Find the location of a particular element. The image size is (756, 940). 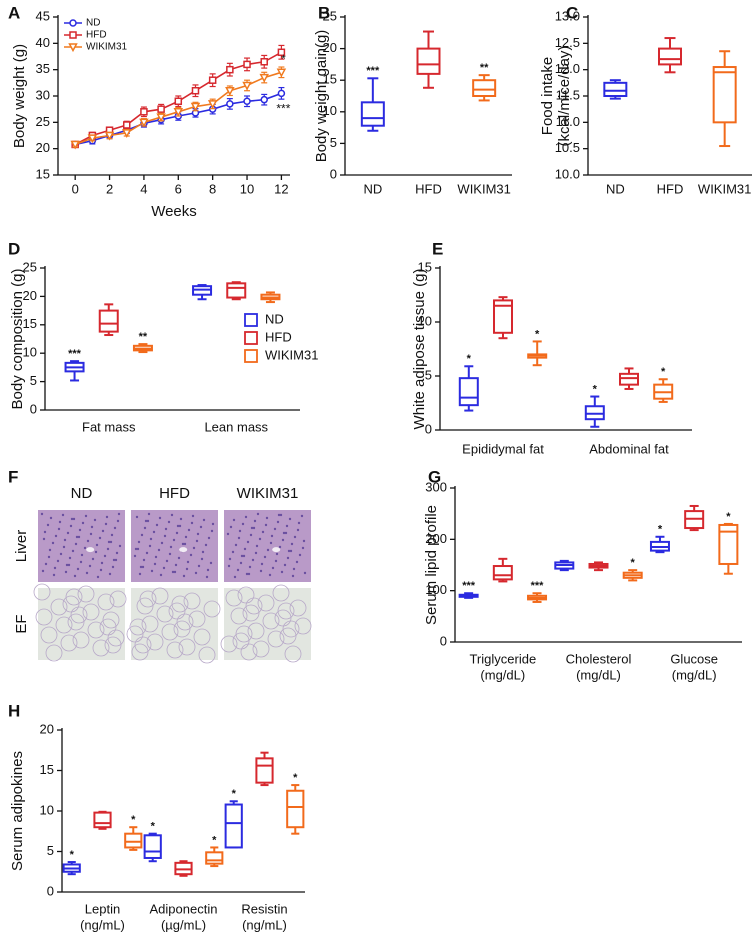

y-tick-label: 200 is located at coordinates (436, 538).